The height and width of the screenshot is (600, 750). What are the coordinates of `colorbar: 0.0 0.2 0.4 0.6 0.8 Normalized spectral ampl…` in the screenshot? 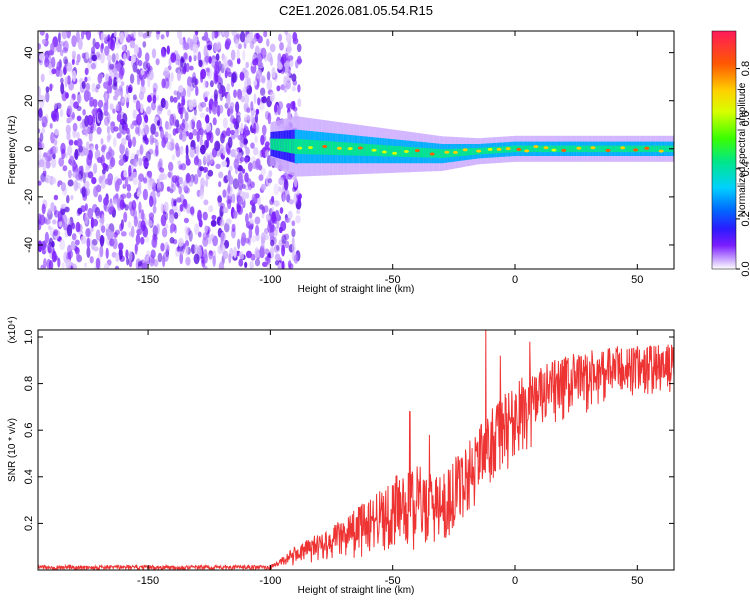 It's located at (730, 153).